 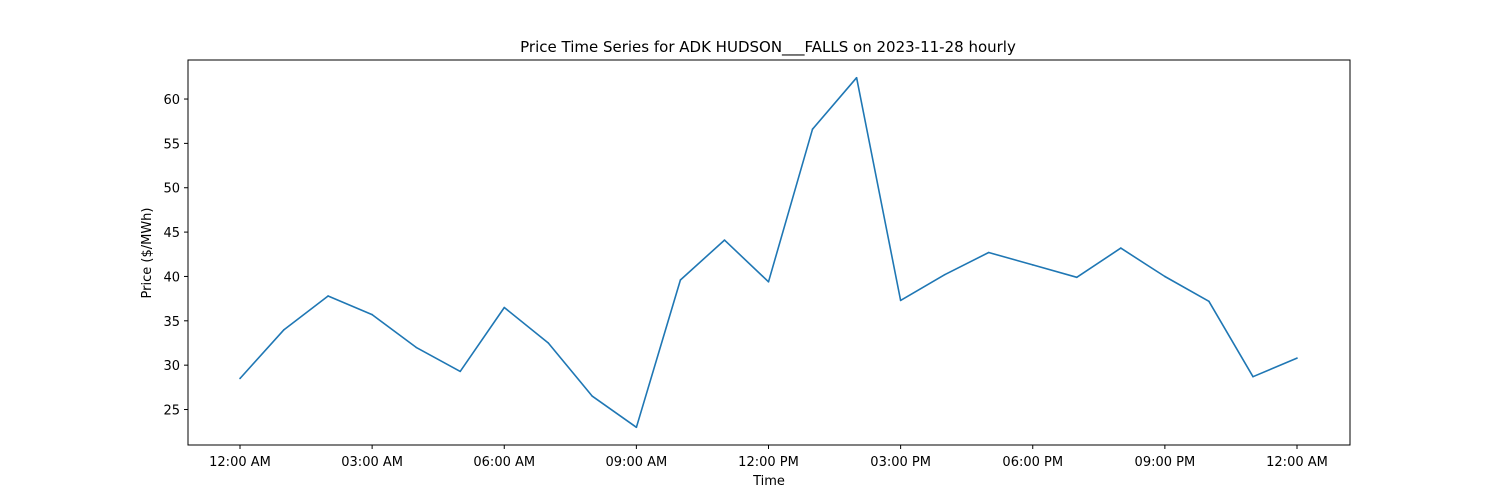 I want to click on y-tick-label: 35, so click(x=171, y=322).